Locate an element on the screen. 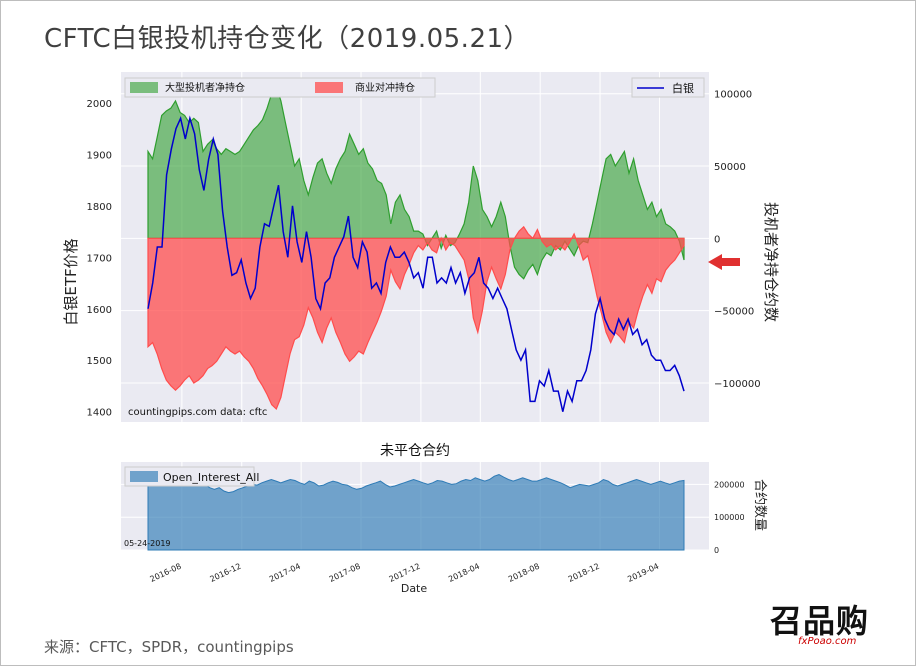 The height and width of the screenshot is (666, 916). legend-left-box is located at coordinates (280, 87).